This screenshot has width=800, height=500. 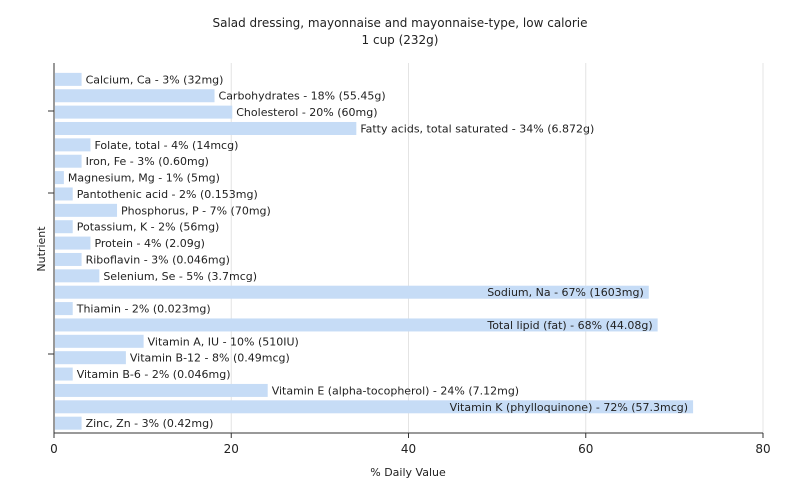 What do you see at coordinates (148, 227) in the screenshot?
I see `bar-label: Potassium, K - 2% (56mg)` at bounding box center [148, 227].